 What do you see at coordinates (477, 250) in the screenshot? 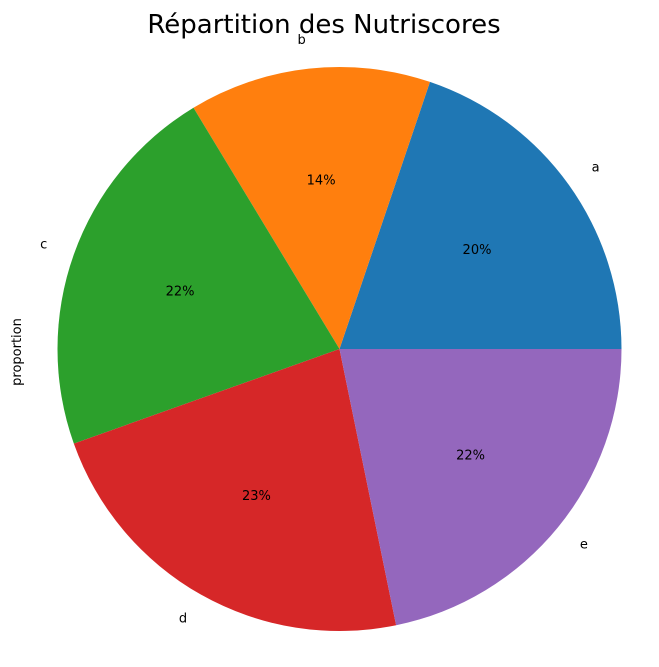
I see `percent-label-a: 20%` at bounding box center [477, 250].